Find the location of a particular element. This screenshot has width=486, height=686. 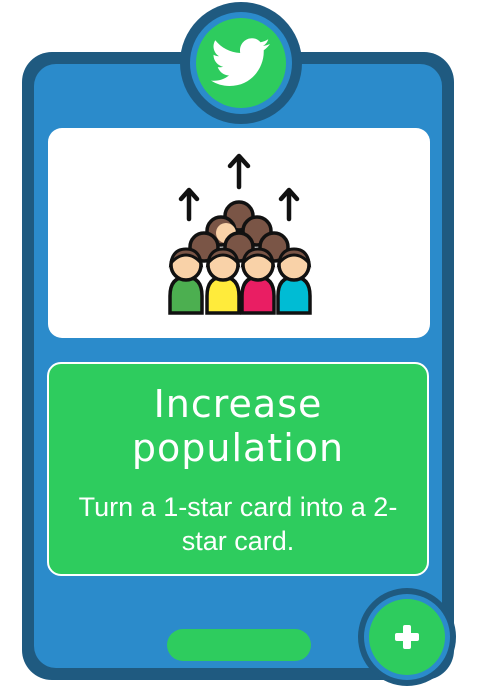

card-bottom-bar is located at coordinates (239, 645).